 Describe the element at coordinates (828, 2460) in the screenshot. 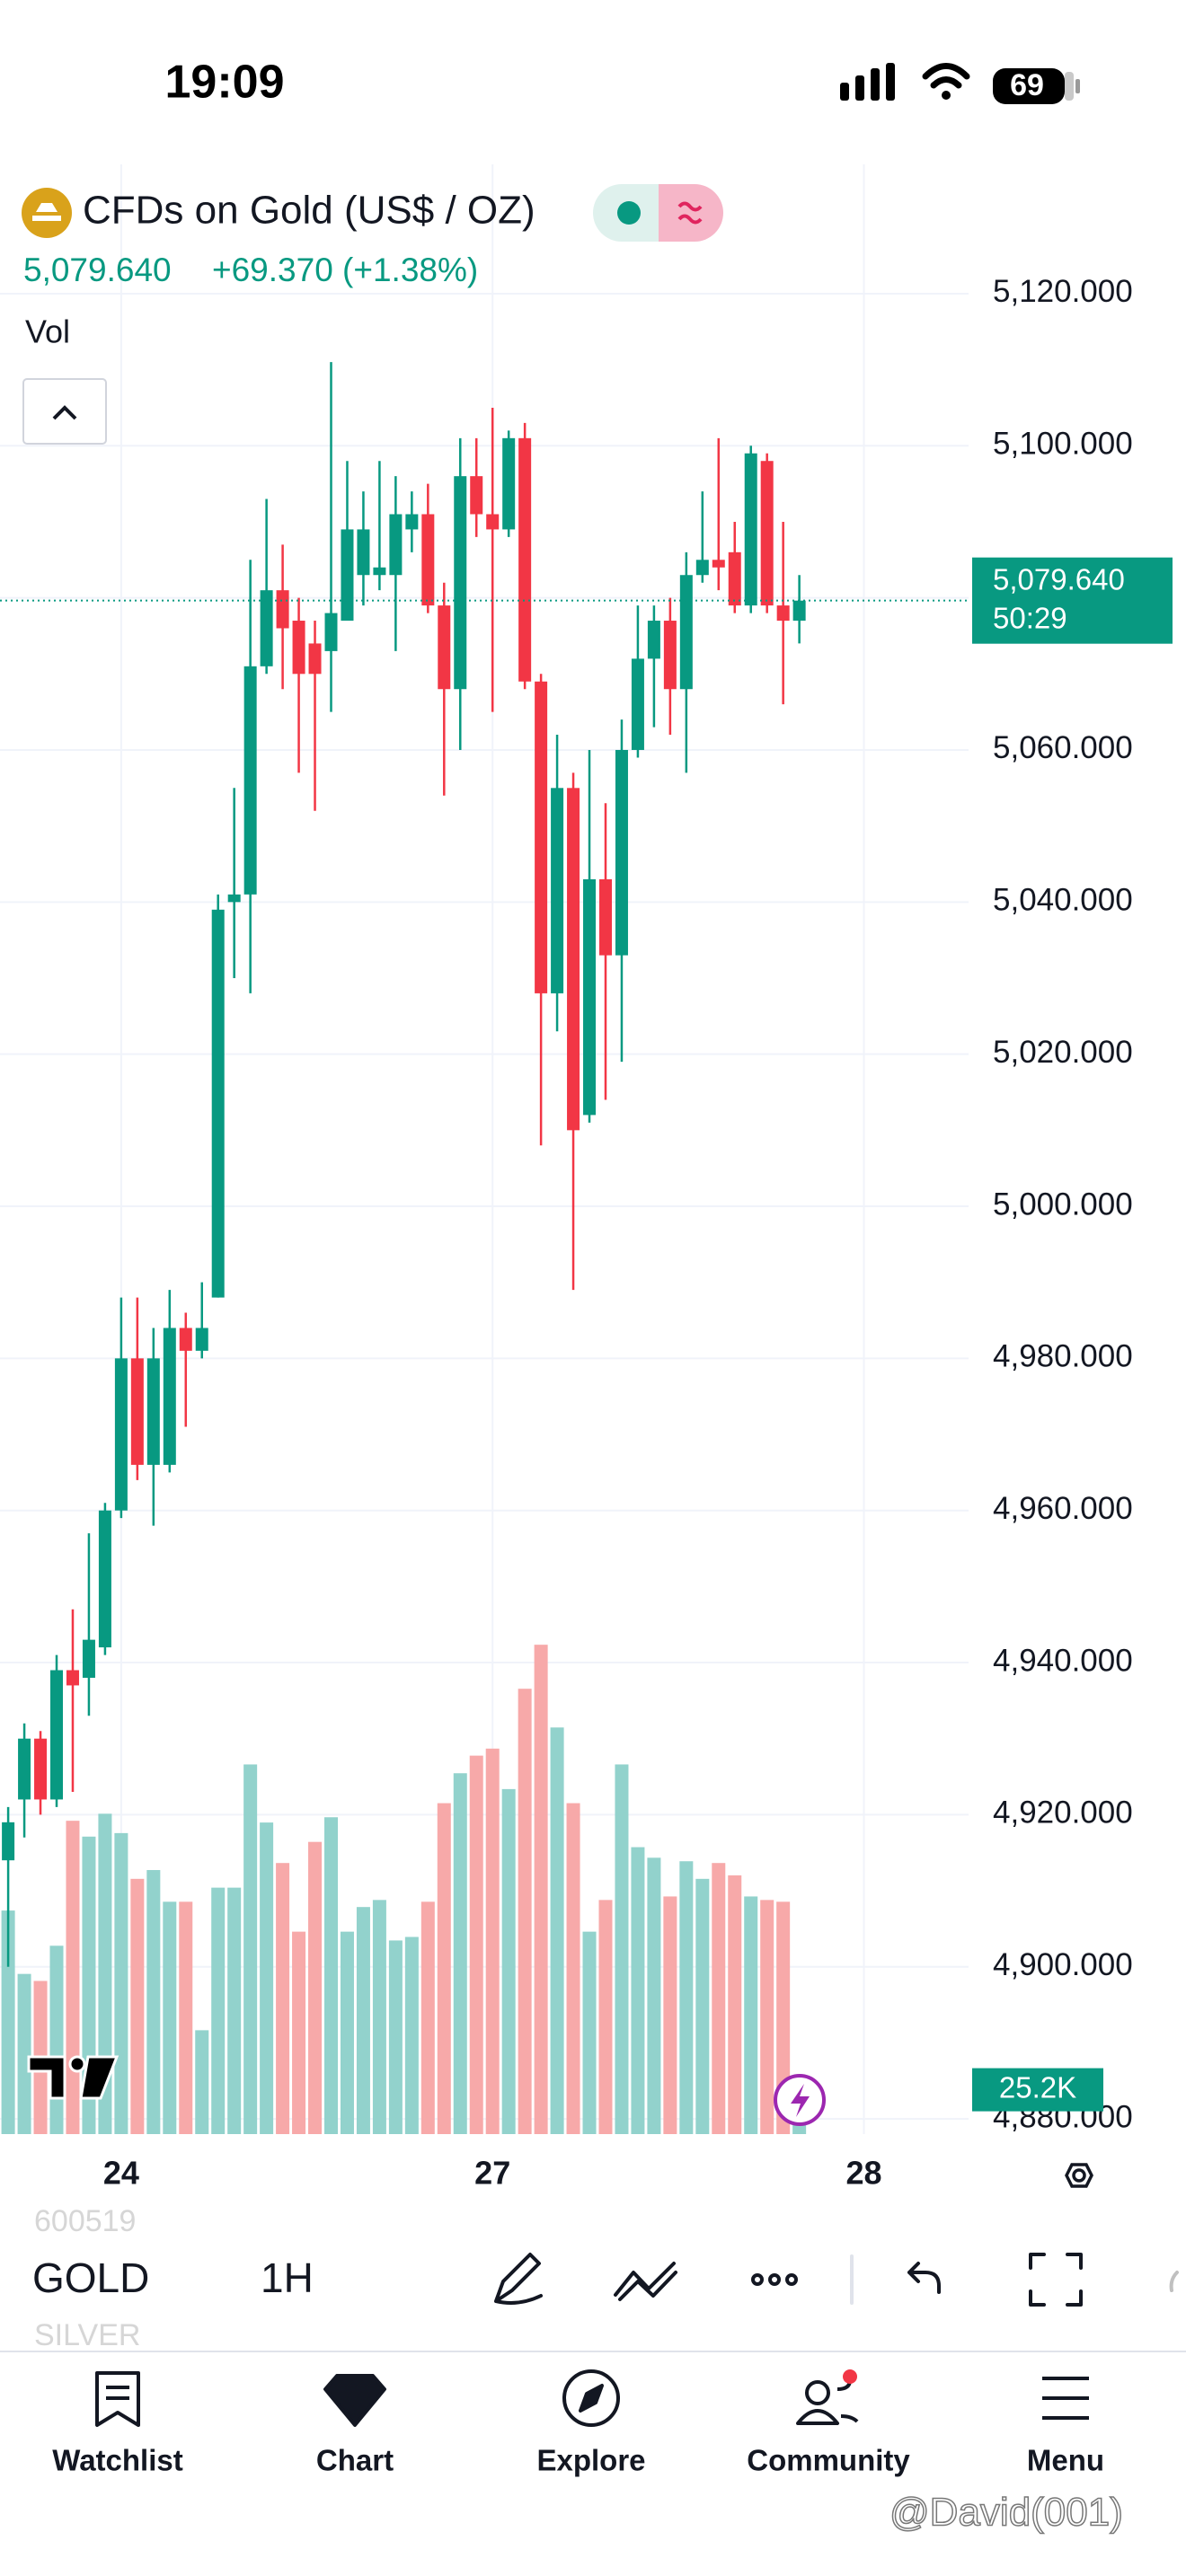

I see `nav-label: Community` at that location.